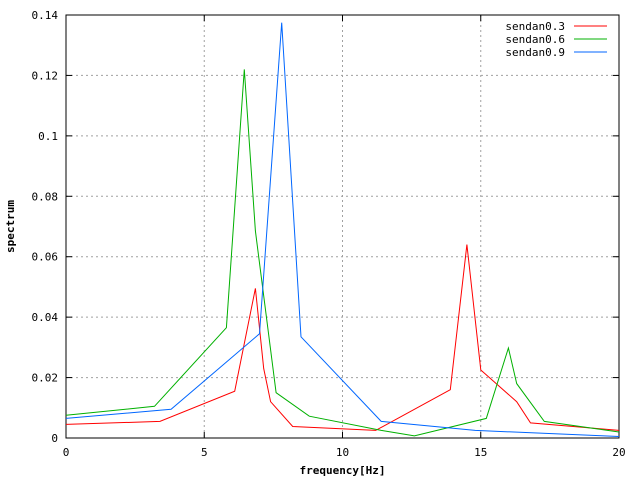  What do you see at coordinates (45, 75) in the screenshot?
I see `y-tick-label: 0.12` at bounding box center [45, 75].